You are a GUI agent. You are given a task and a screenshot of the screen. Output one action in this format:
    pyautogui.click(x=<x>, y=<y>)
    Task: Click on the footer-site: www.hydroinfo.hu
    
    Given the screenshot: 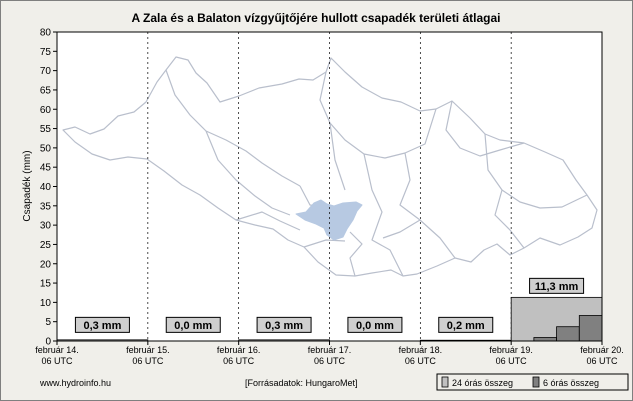 What is the action you would take?
    pyautogui.click(x=75, y=383)
    